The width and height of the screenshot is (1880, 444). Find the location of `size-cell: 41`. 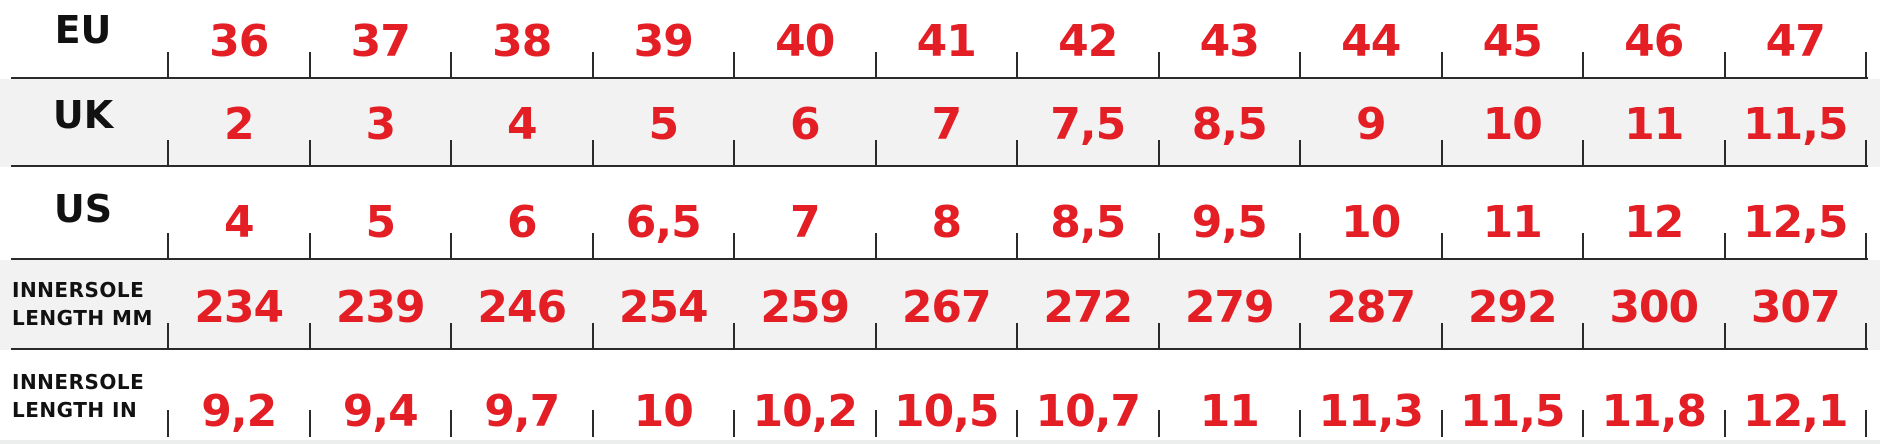

size-cell: 41 is located at coordinates (946, 41).